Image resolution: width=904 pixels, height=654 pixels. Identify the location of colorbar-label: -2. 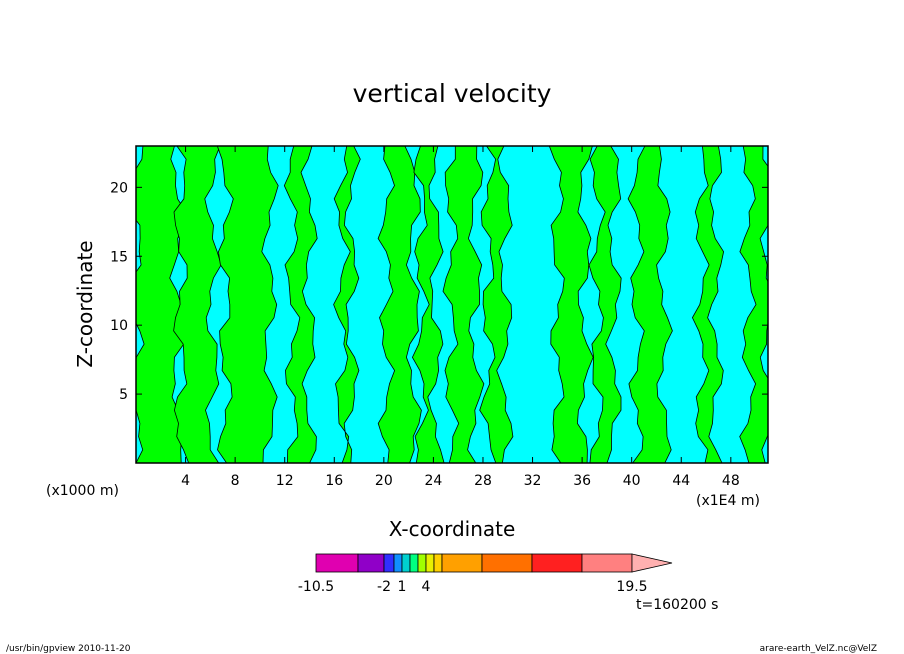
(384, 587).